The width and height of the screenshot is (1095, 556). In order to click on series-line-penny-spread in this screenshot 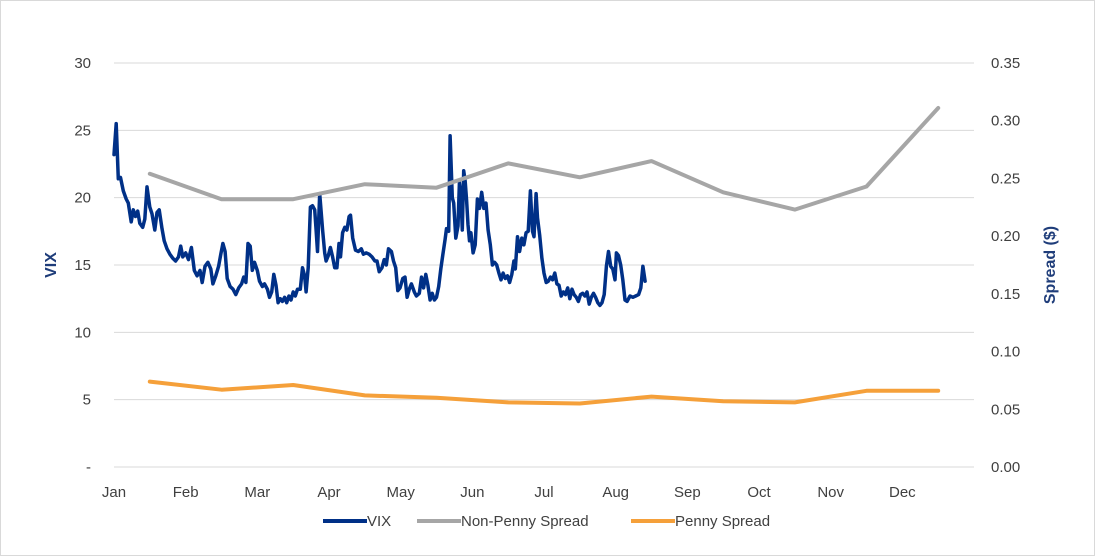, I will do `click(544, 392)`.